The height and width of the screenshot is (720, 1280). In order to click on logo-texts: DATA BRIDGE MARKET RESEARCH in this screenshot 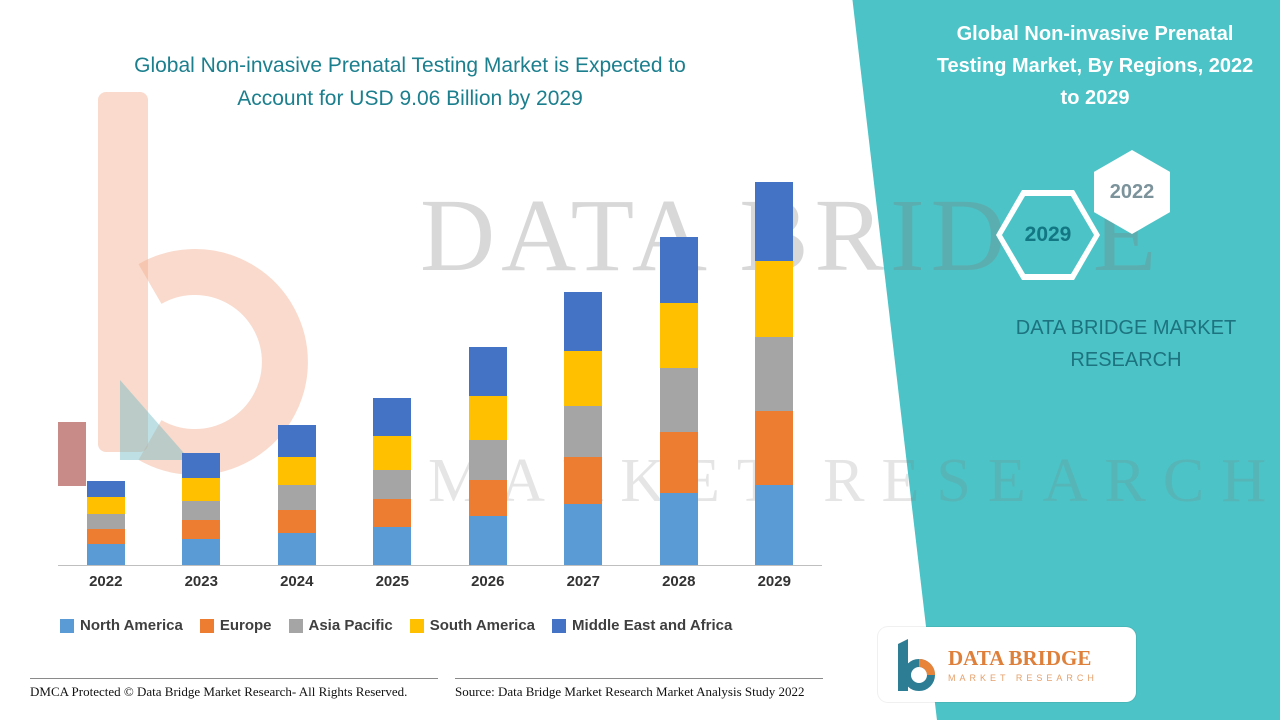, I will do `click(1023, 664)`.